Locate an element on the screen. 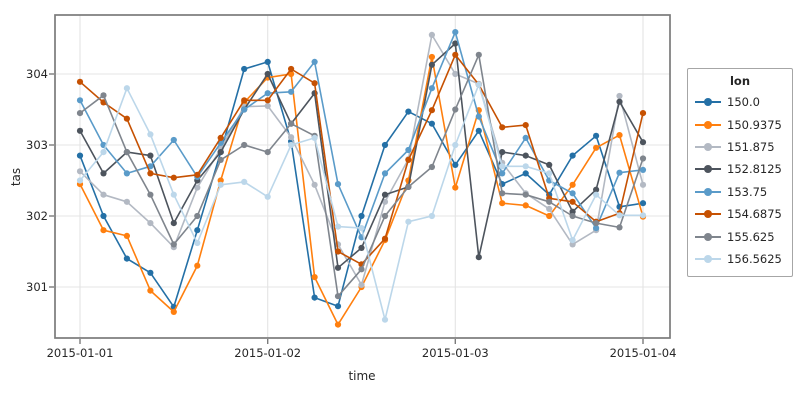 The image size is (800, 400). y-tick-label: 301 is located at coordinates (37, 287).